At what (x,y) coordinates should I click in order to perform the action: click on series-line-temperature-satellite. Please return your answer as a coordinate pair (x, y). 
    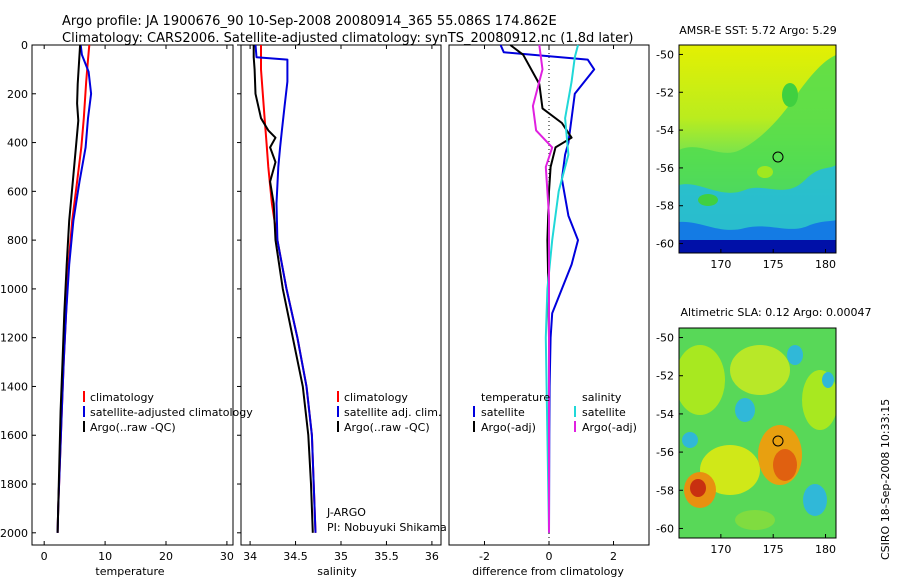
    Looking at the image, I should click on (547, 288).